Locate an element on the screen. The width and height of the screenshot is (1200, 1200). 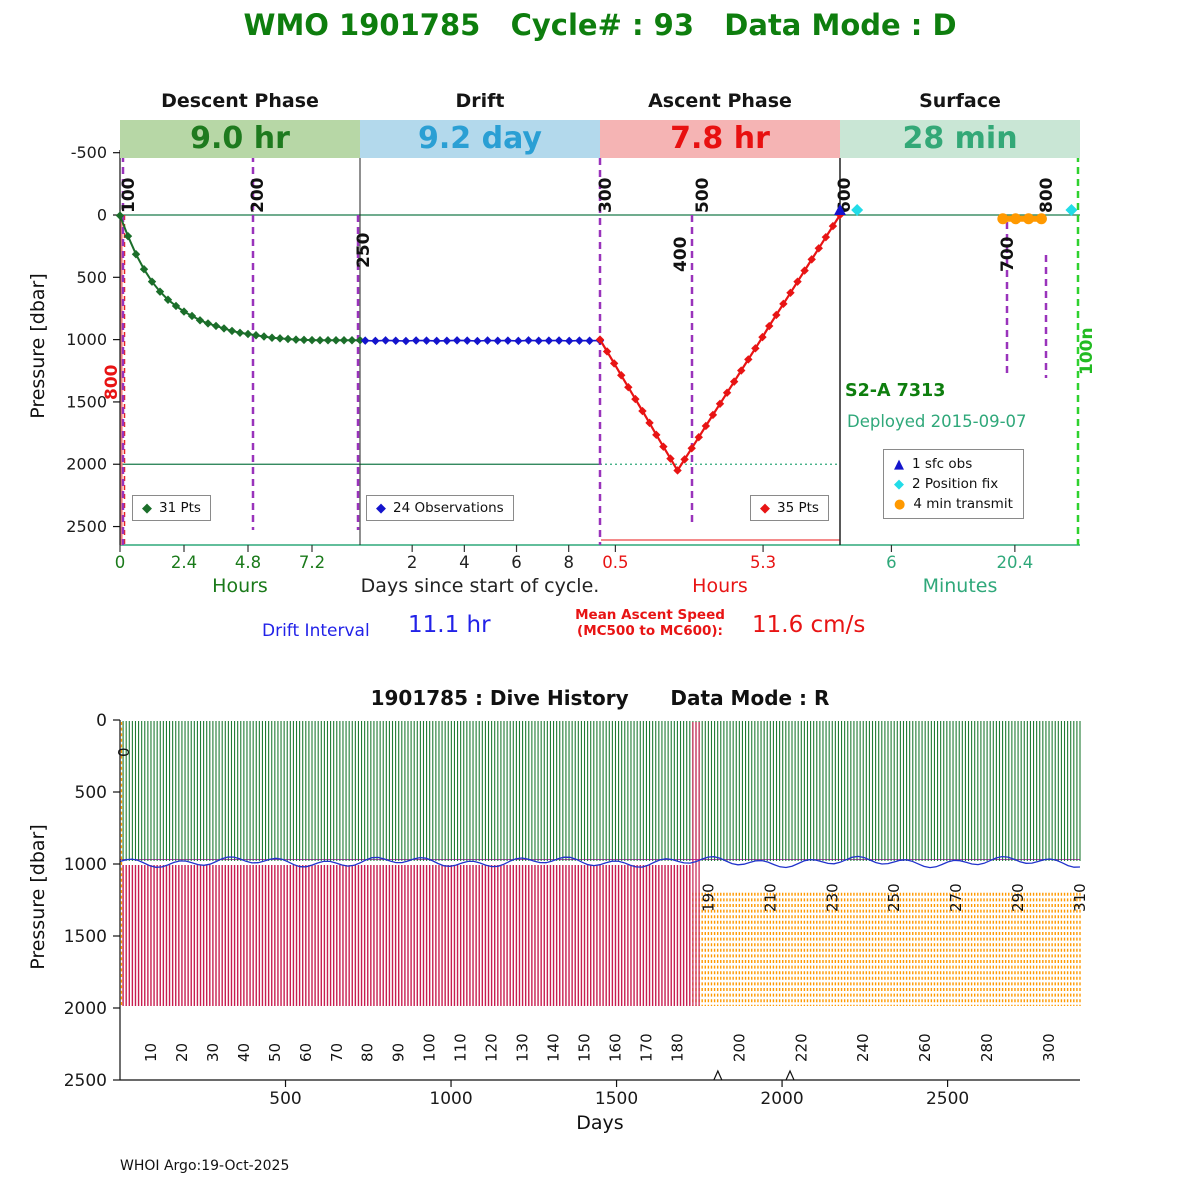
svg-text: 130 is located at coordinates (523, 1047).